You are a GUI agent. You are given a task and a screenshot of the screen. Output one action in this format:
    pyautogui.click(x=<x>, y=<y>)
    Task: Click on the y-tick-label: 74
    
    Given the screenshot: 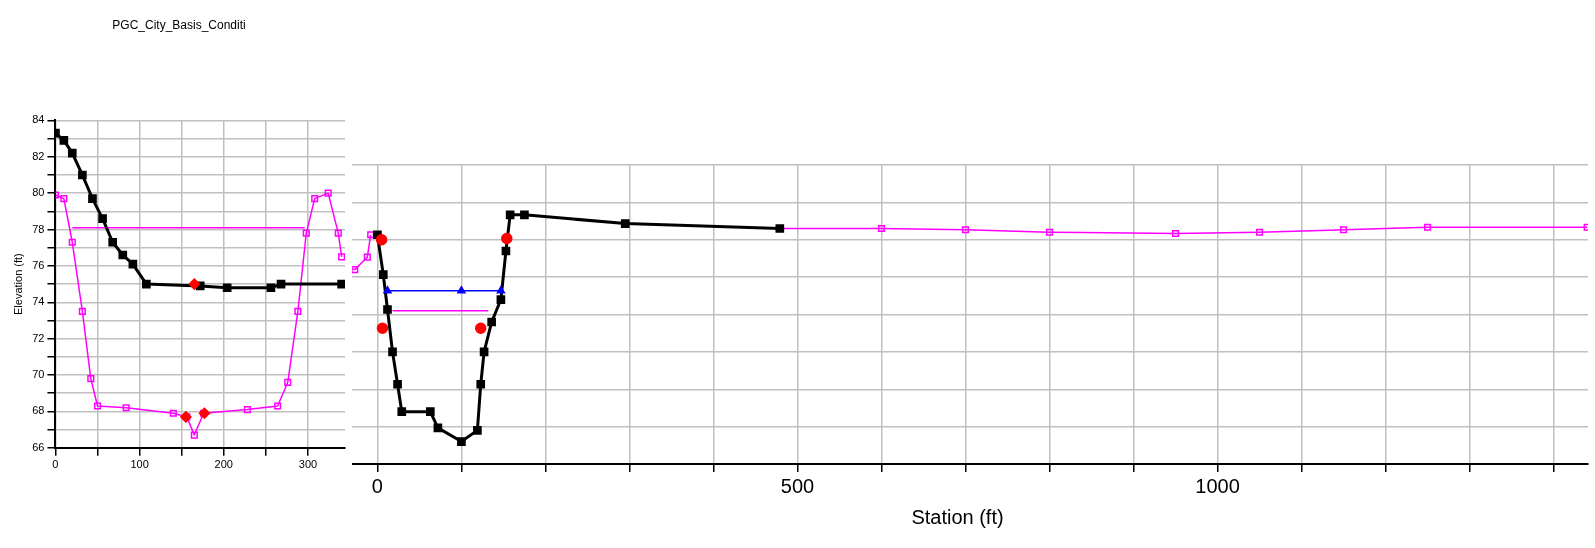 What is the action you would take?
    pyautogui.click(x=38, y=301)
    